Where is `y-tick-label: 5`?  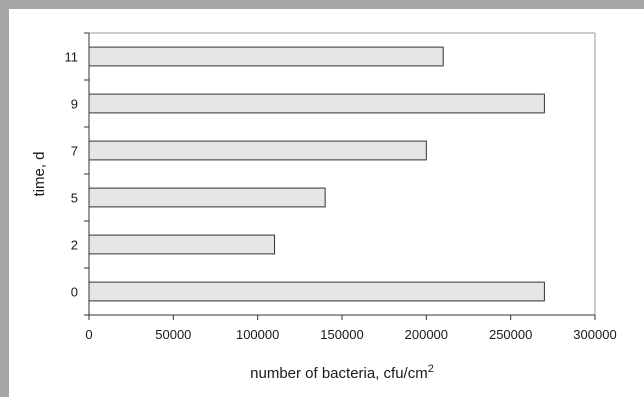
y-tick-label: 5 is located at coordinates (74, 198).